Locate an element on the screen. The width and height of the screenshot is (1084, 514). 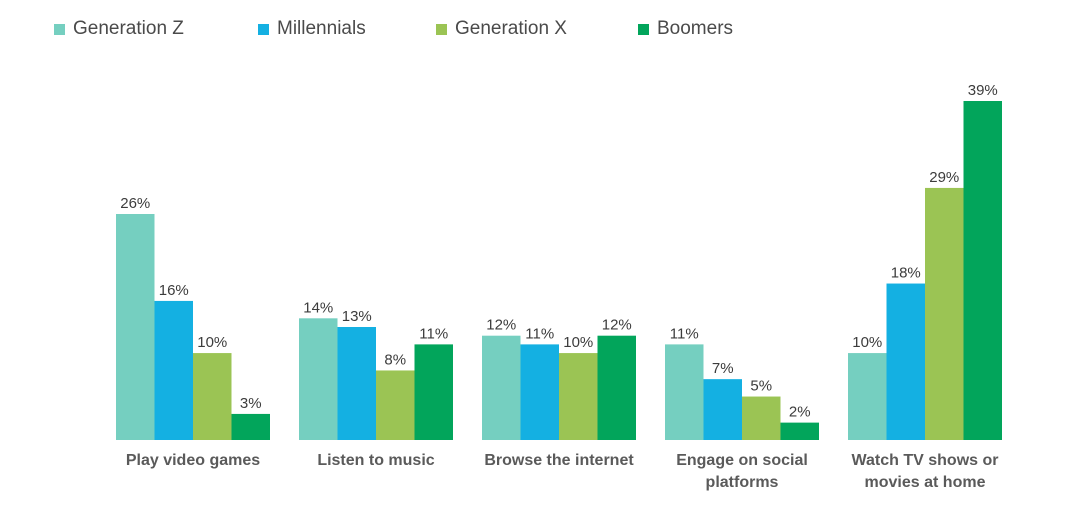
data-label: 5% is located at coordinates (761, 386).